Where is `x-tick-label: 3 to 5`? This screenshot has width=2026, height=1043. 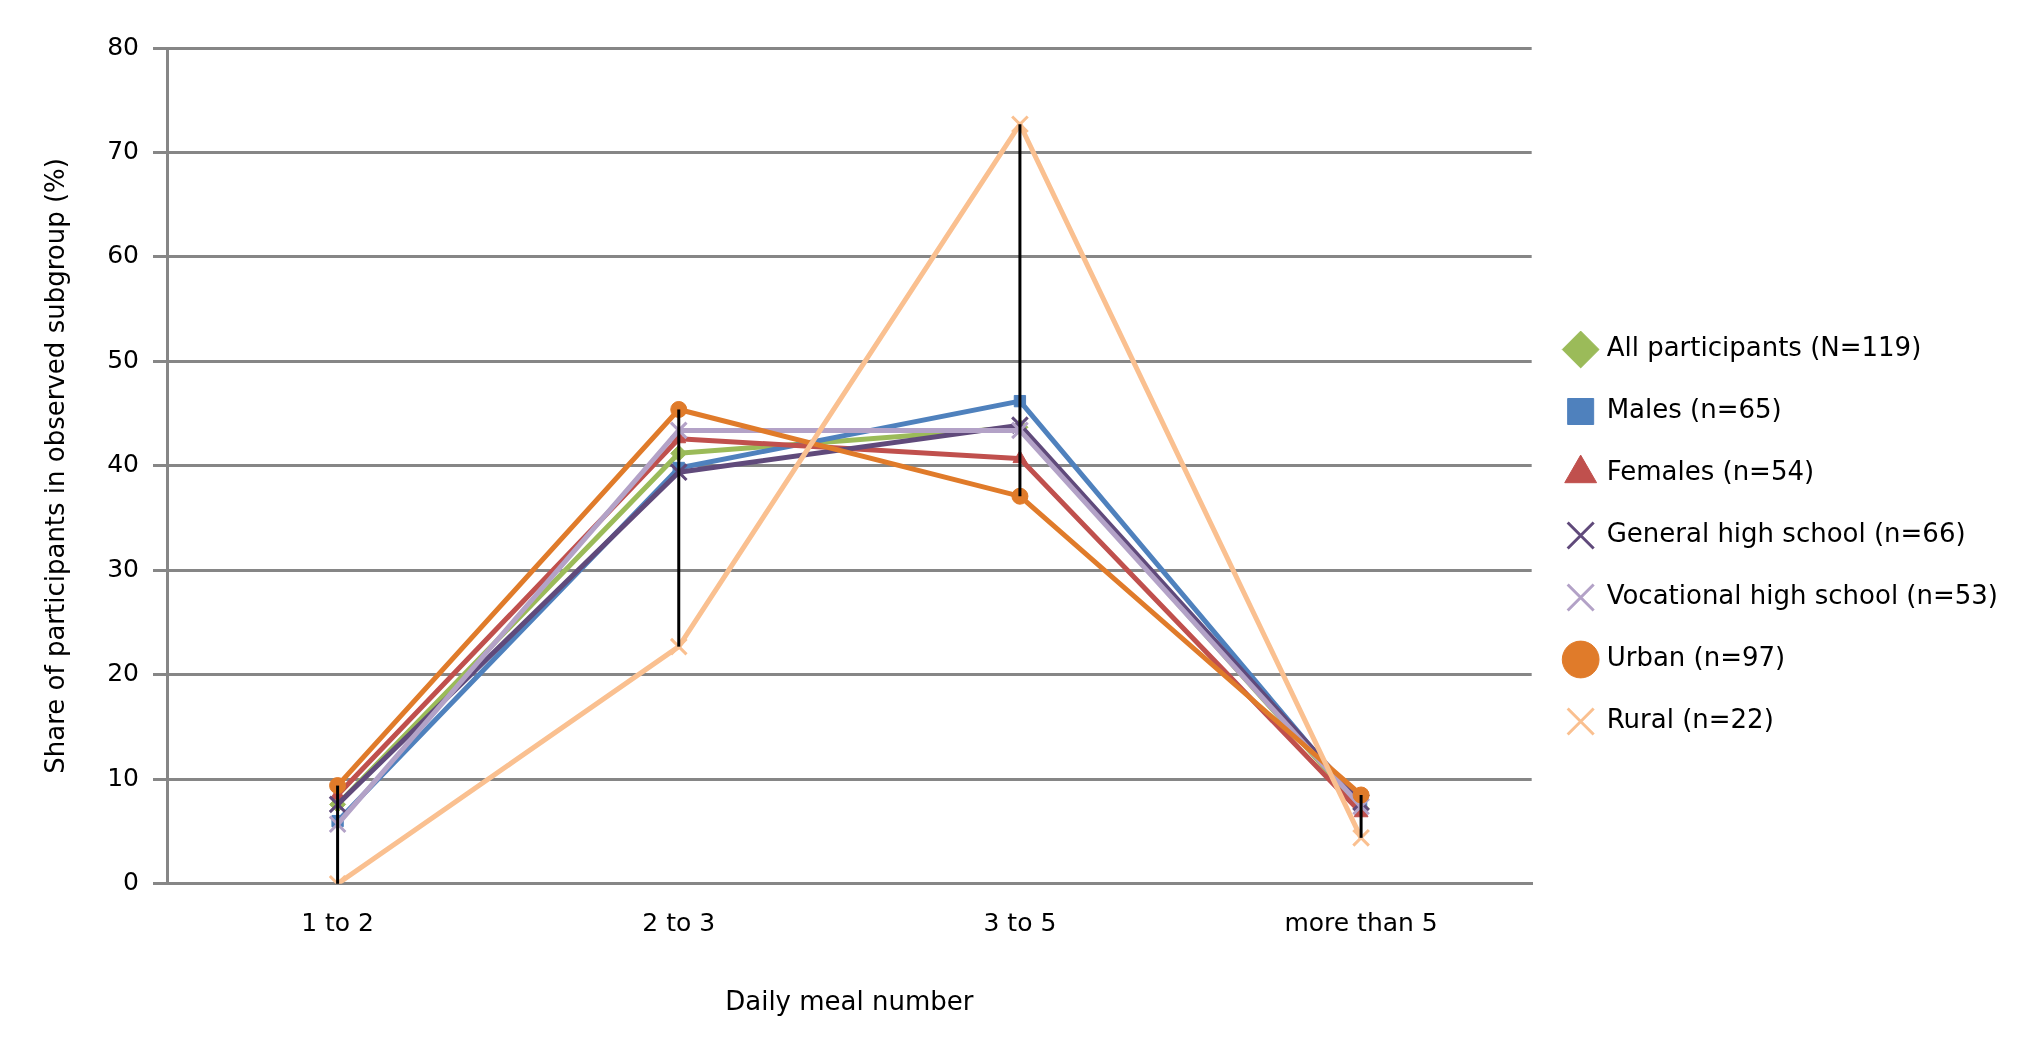
x-tick-label: 3 to 5 is located at coordinates (1020, 923).